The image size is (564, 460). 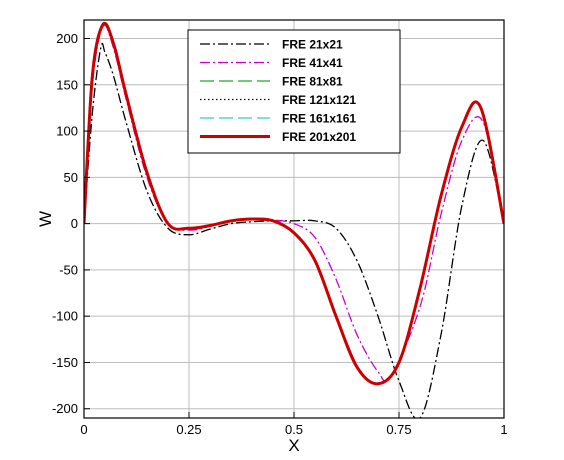 What do you see at coordinates (67, 131) in the screenshot?
I see `y-tick-label: 100` at bounding box center [67, 131].